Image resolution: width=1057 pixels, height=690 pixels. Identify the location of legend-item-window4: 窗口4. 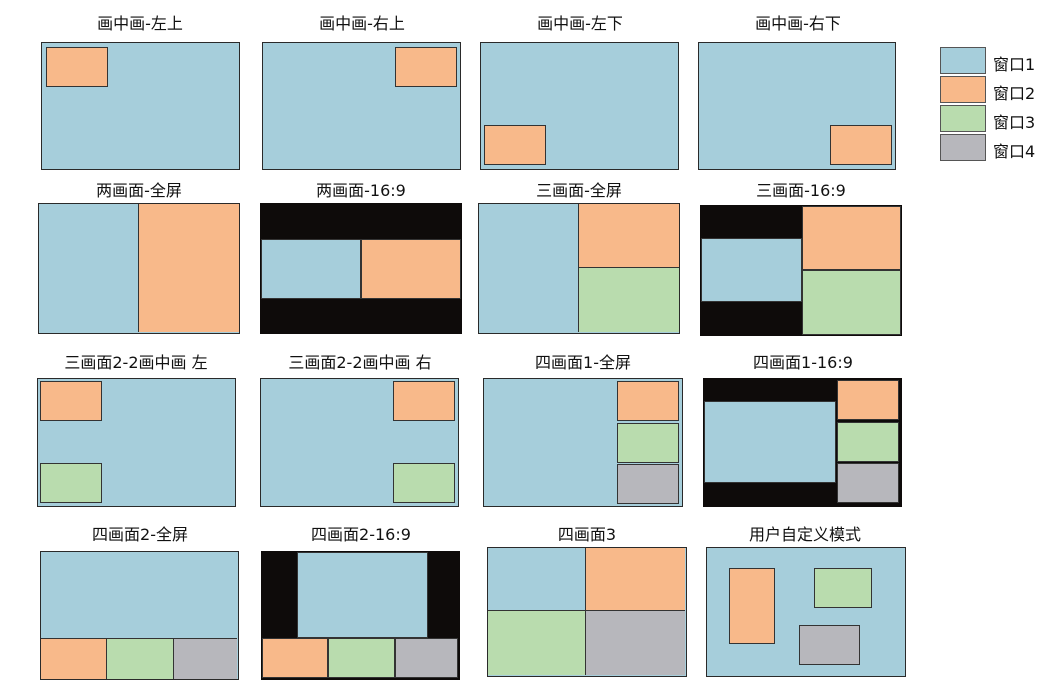
(995, 148).